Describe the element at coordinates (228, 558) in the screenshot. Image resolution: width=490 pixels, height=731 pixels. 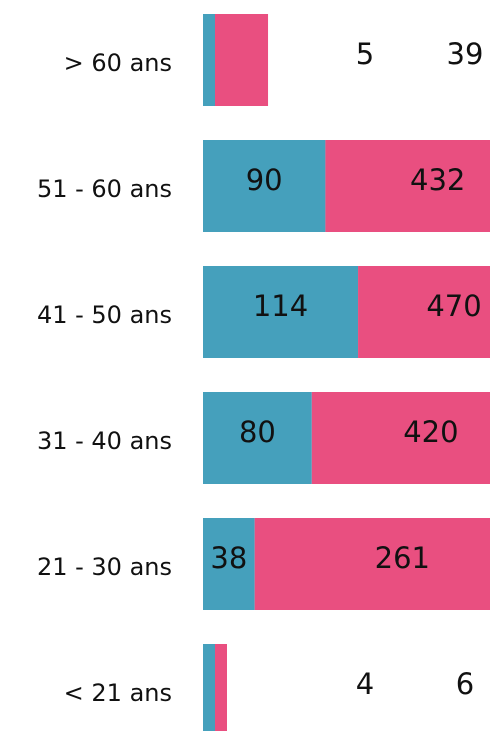
I see `value-label: 38` at that location.